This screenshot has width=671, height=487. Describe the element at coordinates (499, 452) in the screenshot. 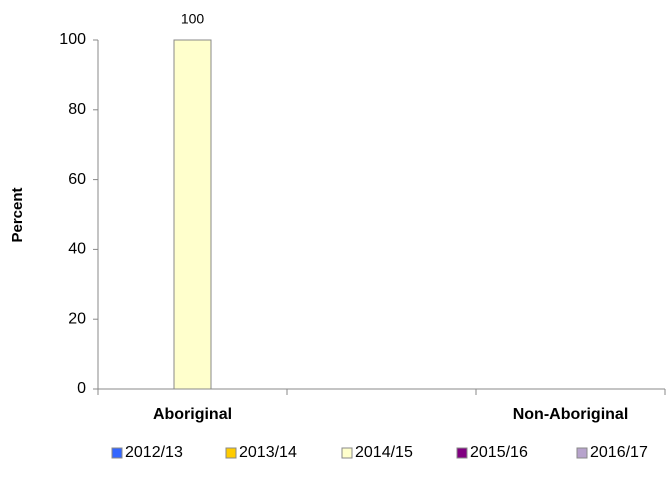

I see `legend-label: 2015/16` at that location.